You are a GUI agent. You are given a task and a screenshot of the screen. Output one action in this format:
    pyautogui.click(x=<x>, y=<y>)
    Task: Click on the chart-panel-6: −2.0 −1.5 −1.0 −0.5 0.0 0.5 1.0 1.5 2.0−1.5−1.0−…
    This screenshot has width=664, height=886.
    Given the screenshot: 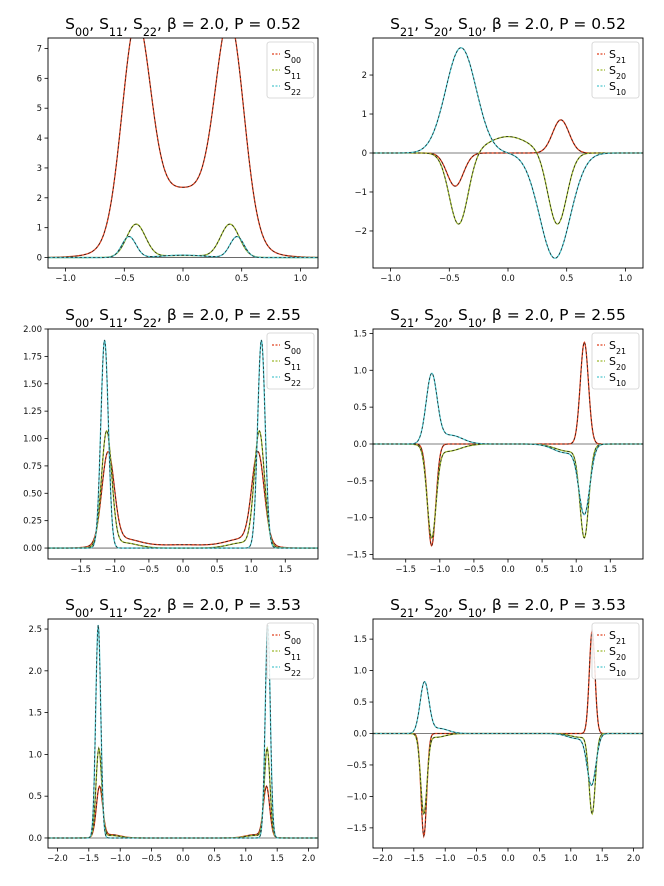 What is the action you would take?
    pyautogui.click(x=495, y=730)
    